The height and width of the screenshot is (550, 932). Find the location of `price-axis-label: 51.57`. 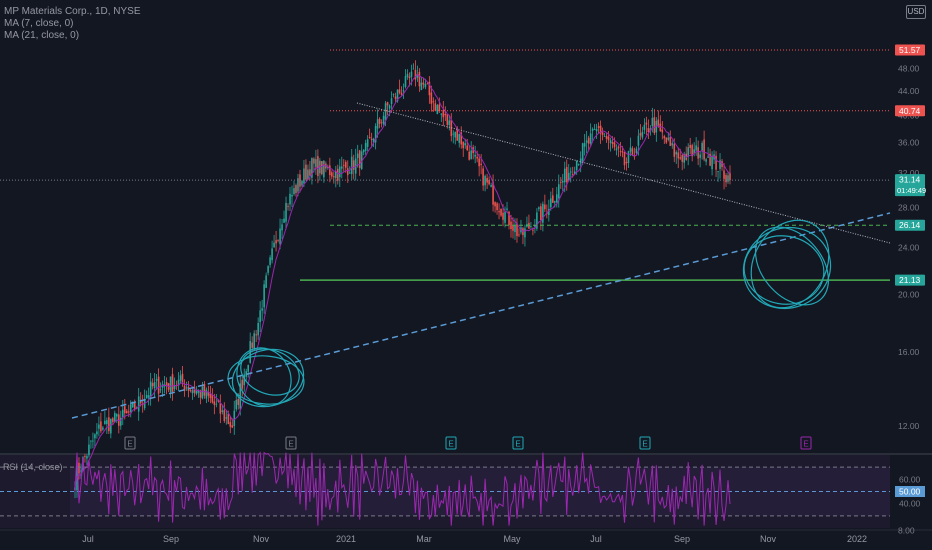

price-axis-label: 51.57 is located at coordinates (910, 50).